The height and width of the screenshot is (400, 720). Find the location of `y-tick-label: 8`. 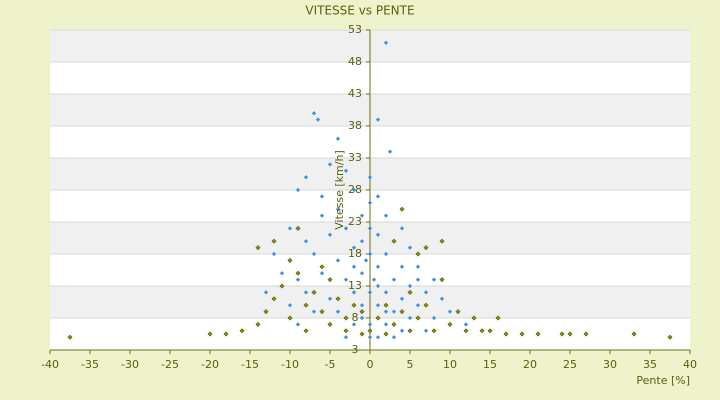

y-tick-label: 8 is located at coordinates (355, 317).